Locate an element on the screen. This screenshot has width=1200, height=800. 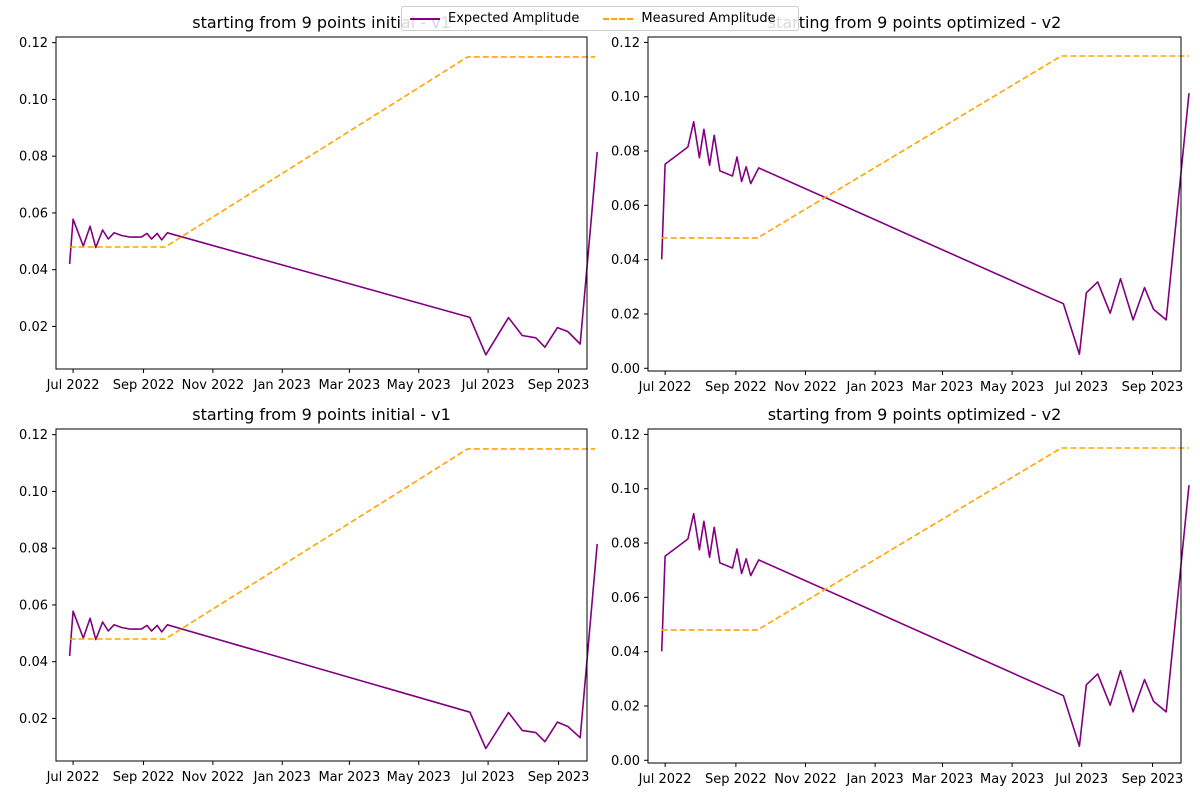
legend-entry-expected: Expected Amplitude is located at coordinates (494, 18).